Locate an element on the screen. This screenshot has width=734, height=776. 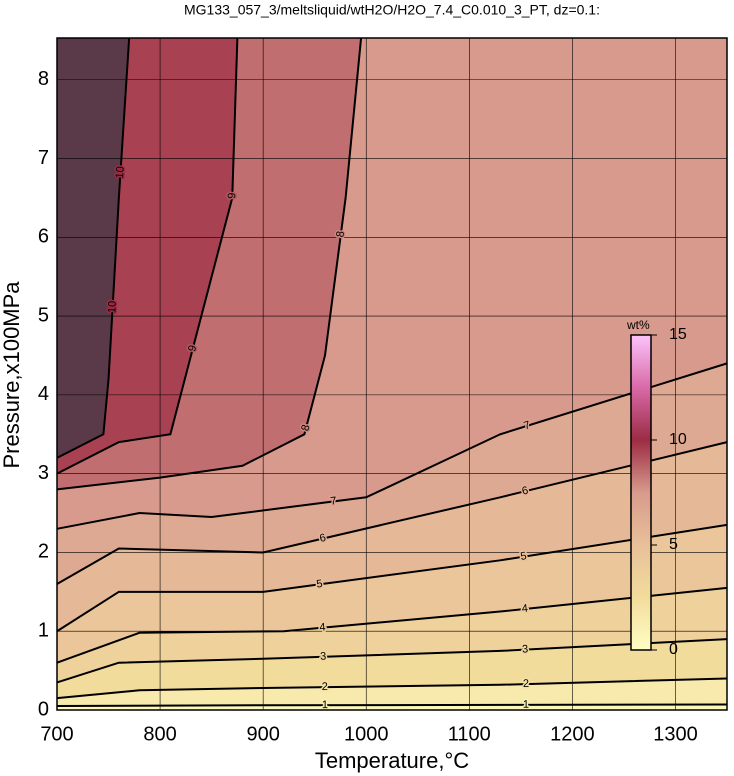
x-tick-label: 1300 is located at coordinates (675, 734).